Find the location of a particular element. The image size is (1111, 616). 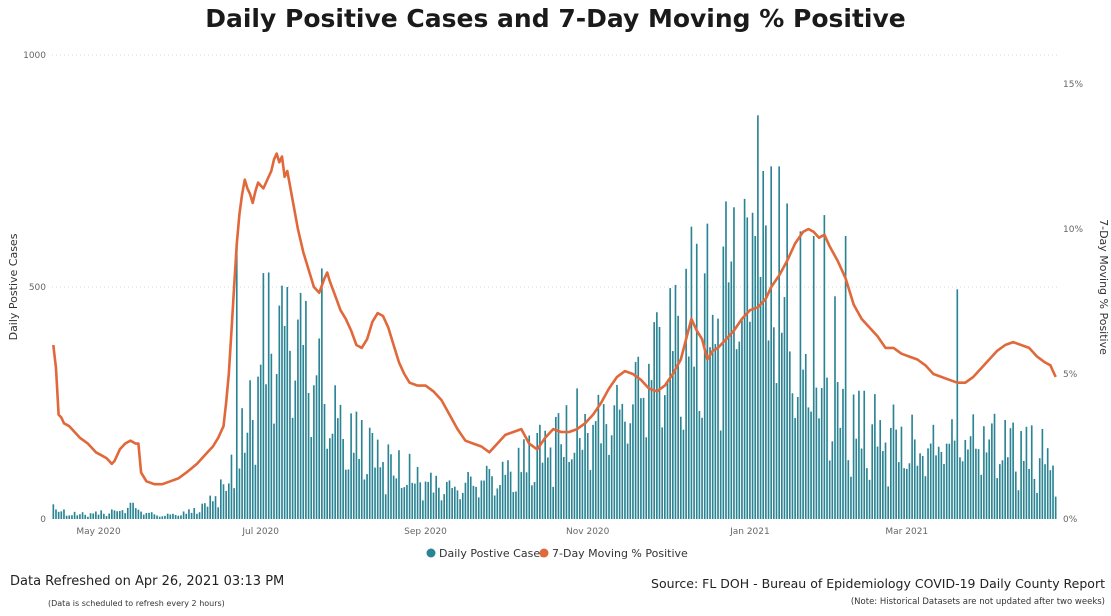

x-tick-label: Nov 2020 is located at coordinates (588, 532).